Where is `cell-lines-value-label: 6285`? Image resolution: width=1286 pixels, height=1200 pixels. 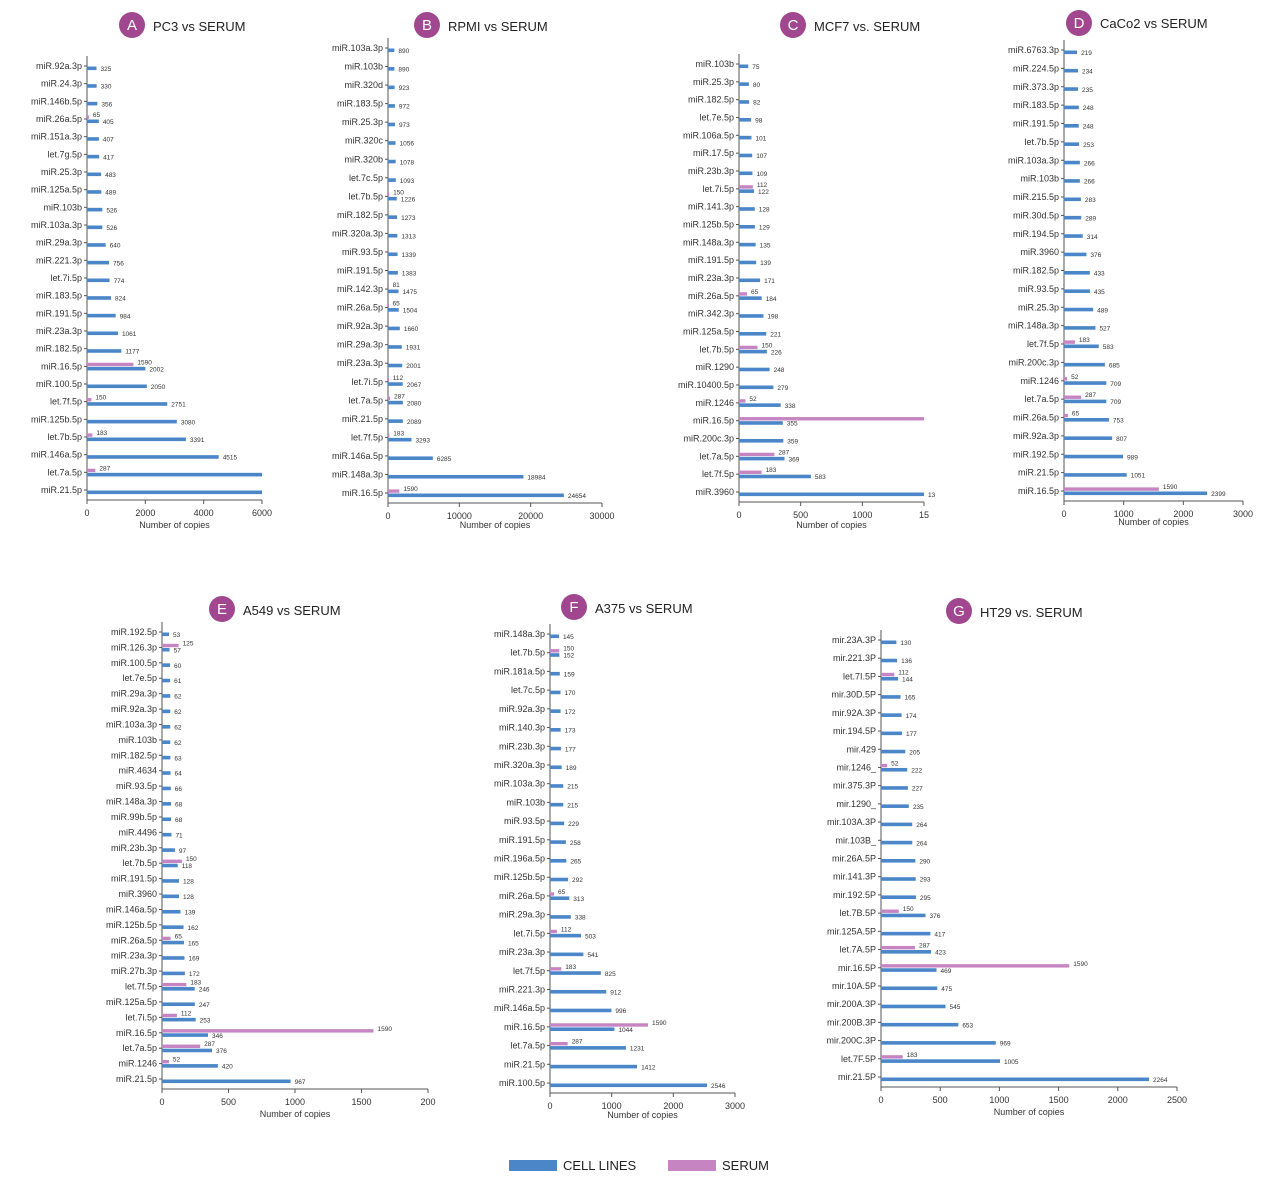 cell-lines-value-label: 6285 is located at coordinates (444, 459).